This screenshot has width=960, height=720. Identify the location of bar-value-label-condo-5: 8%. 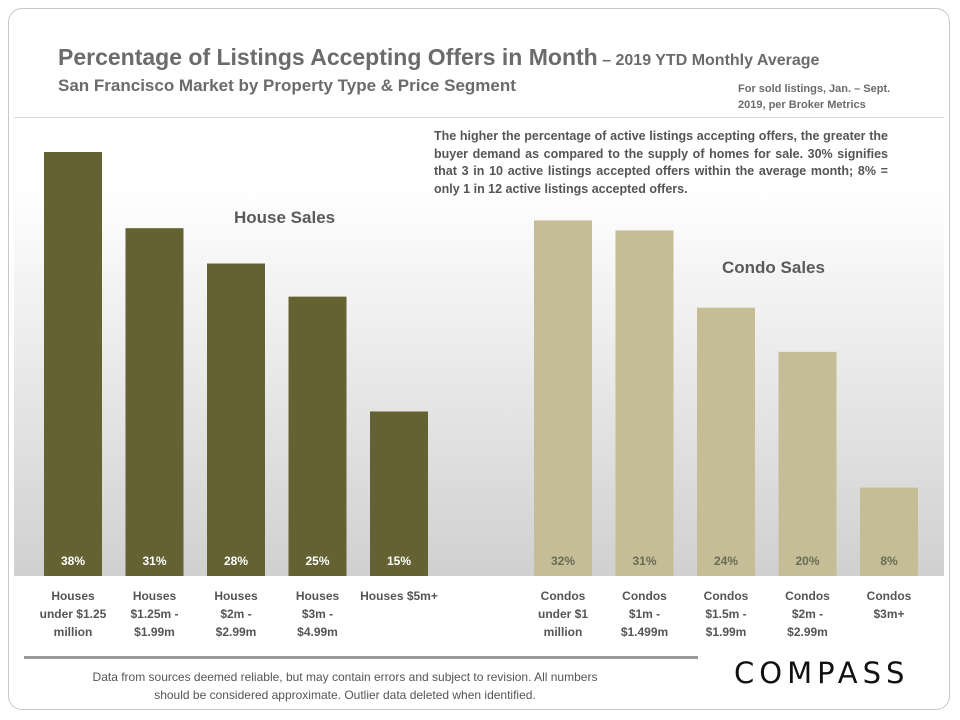
(889, 561).